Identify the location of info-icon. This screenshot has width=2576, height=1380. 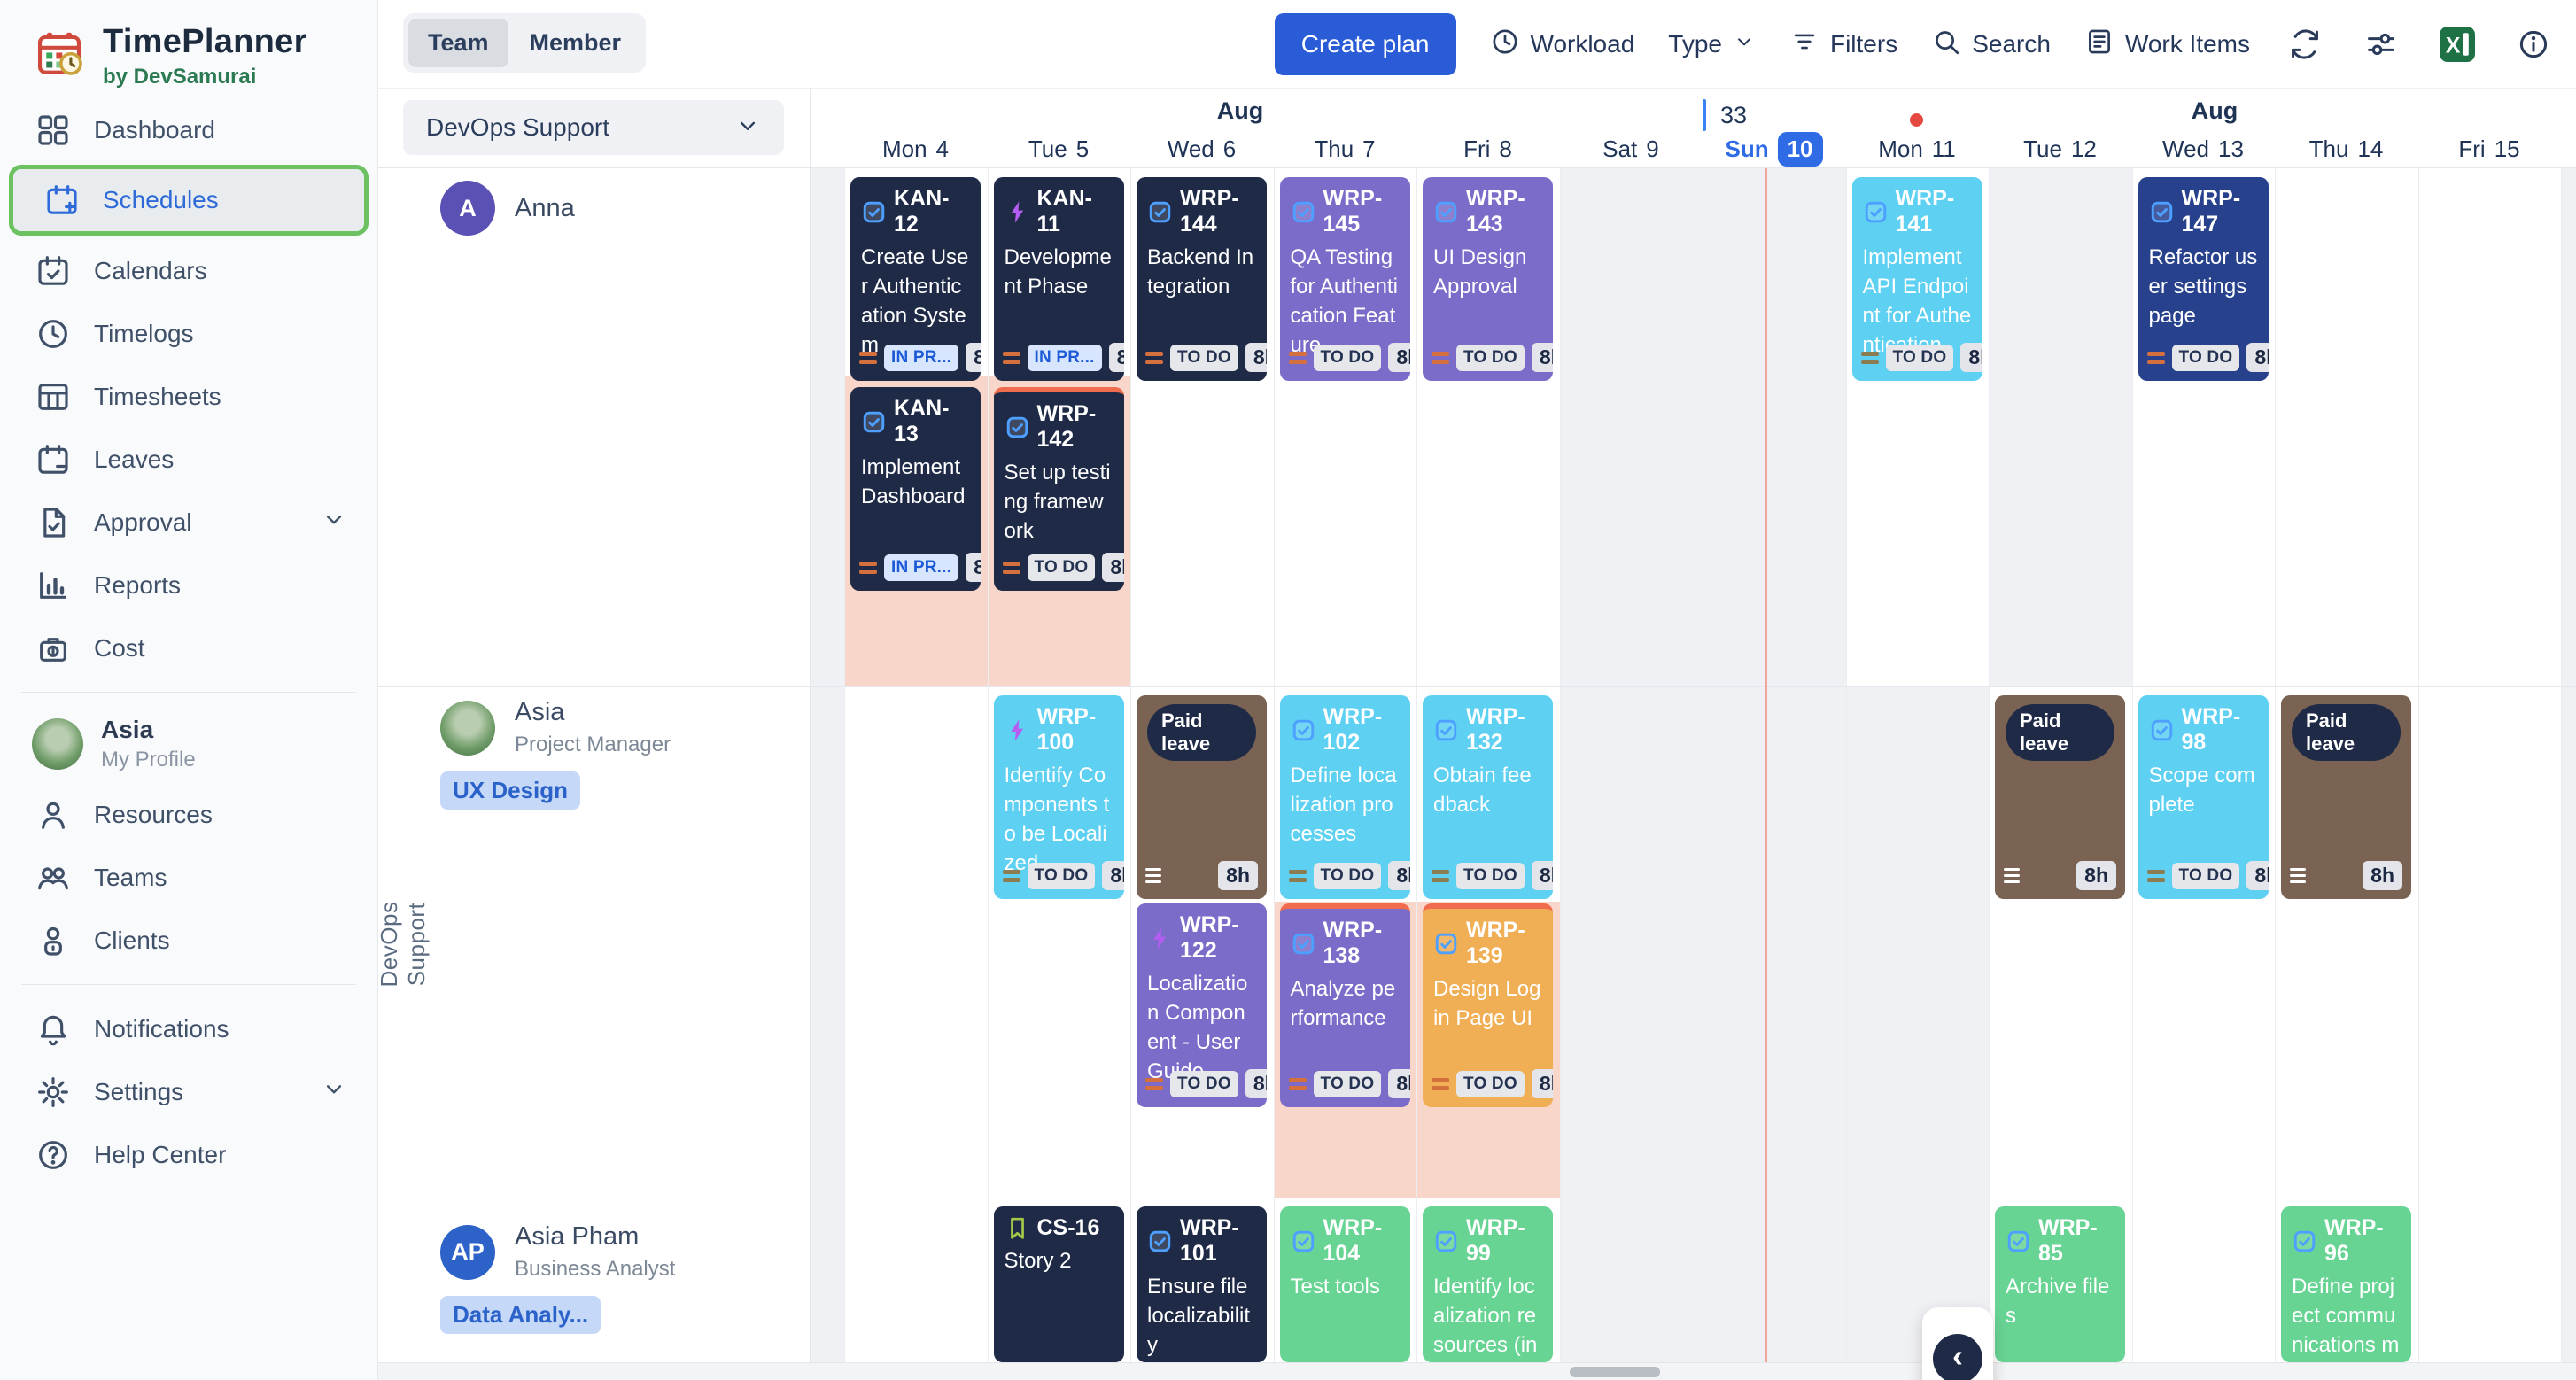
(2533, 44).